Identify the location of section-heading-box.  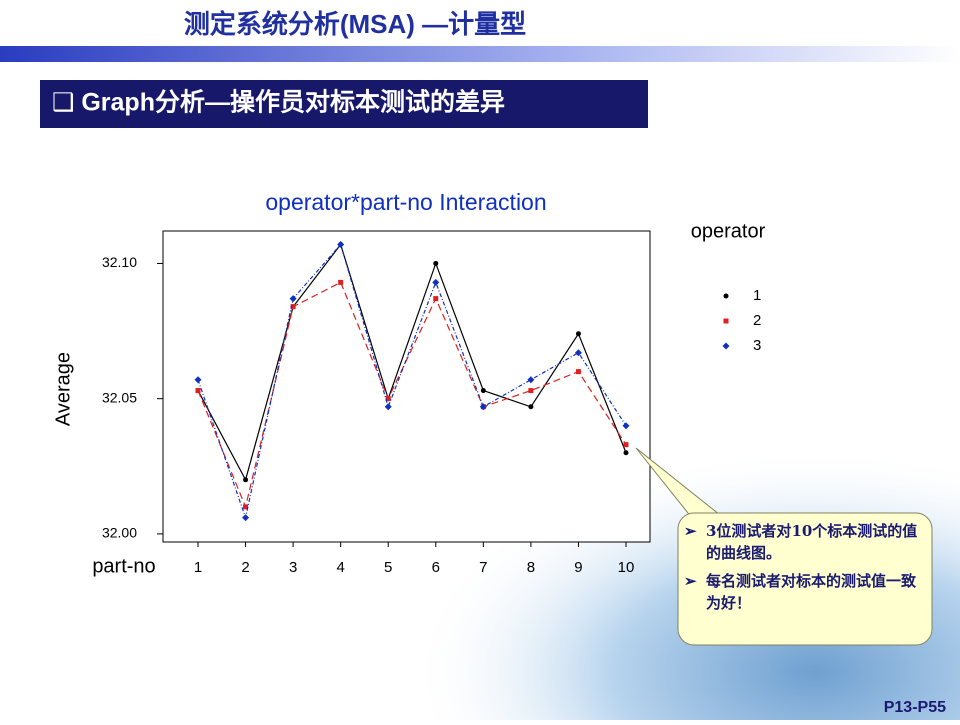
(344, 104).